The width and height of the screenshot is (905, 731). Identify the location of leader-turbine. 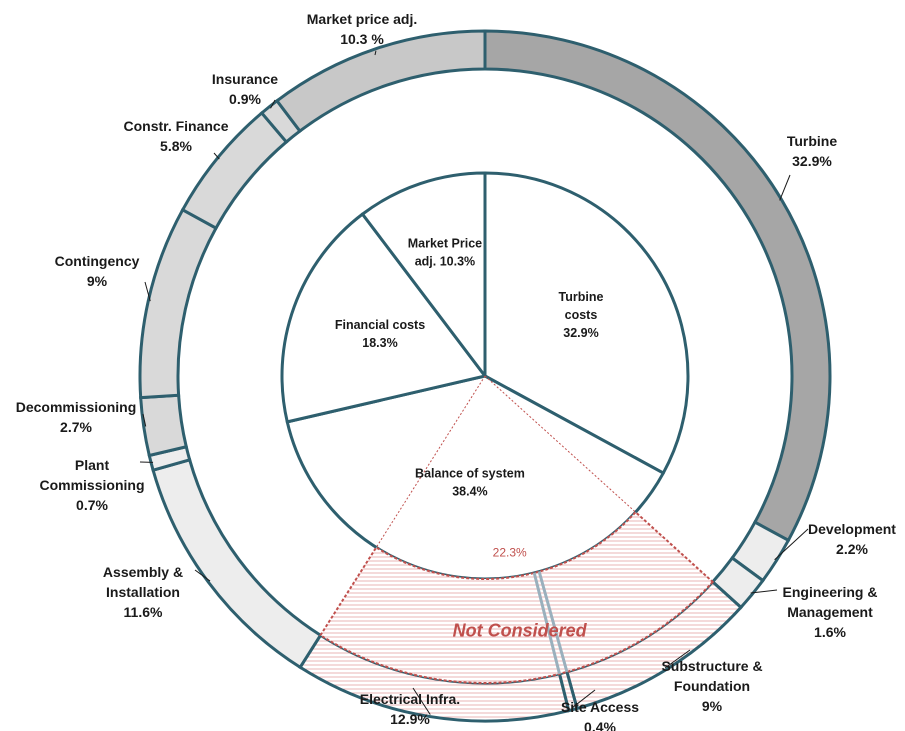
(785, 187).